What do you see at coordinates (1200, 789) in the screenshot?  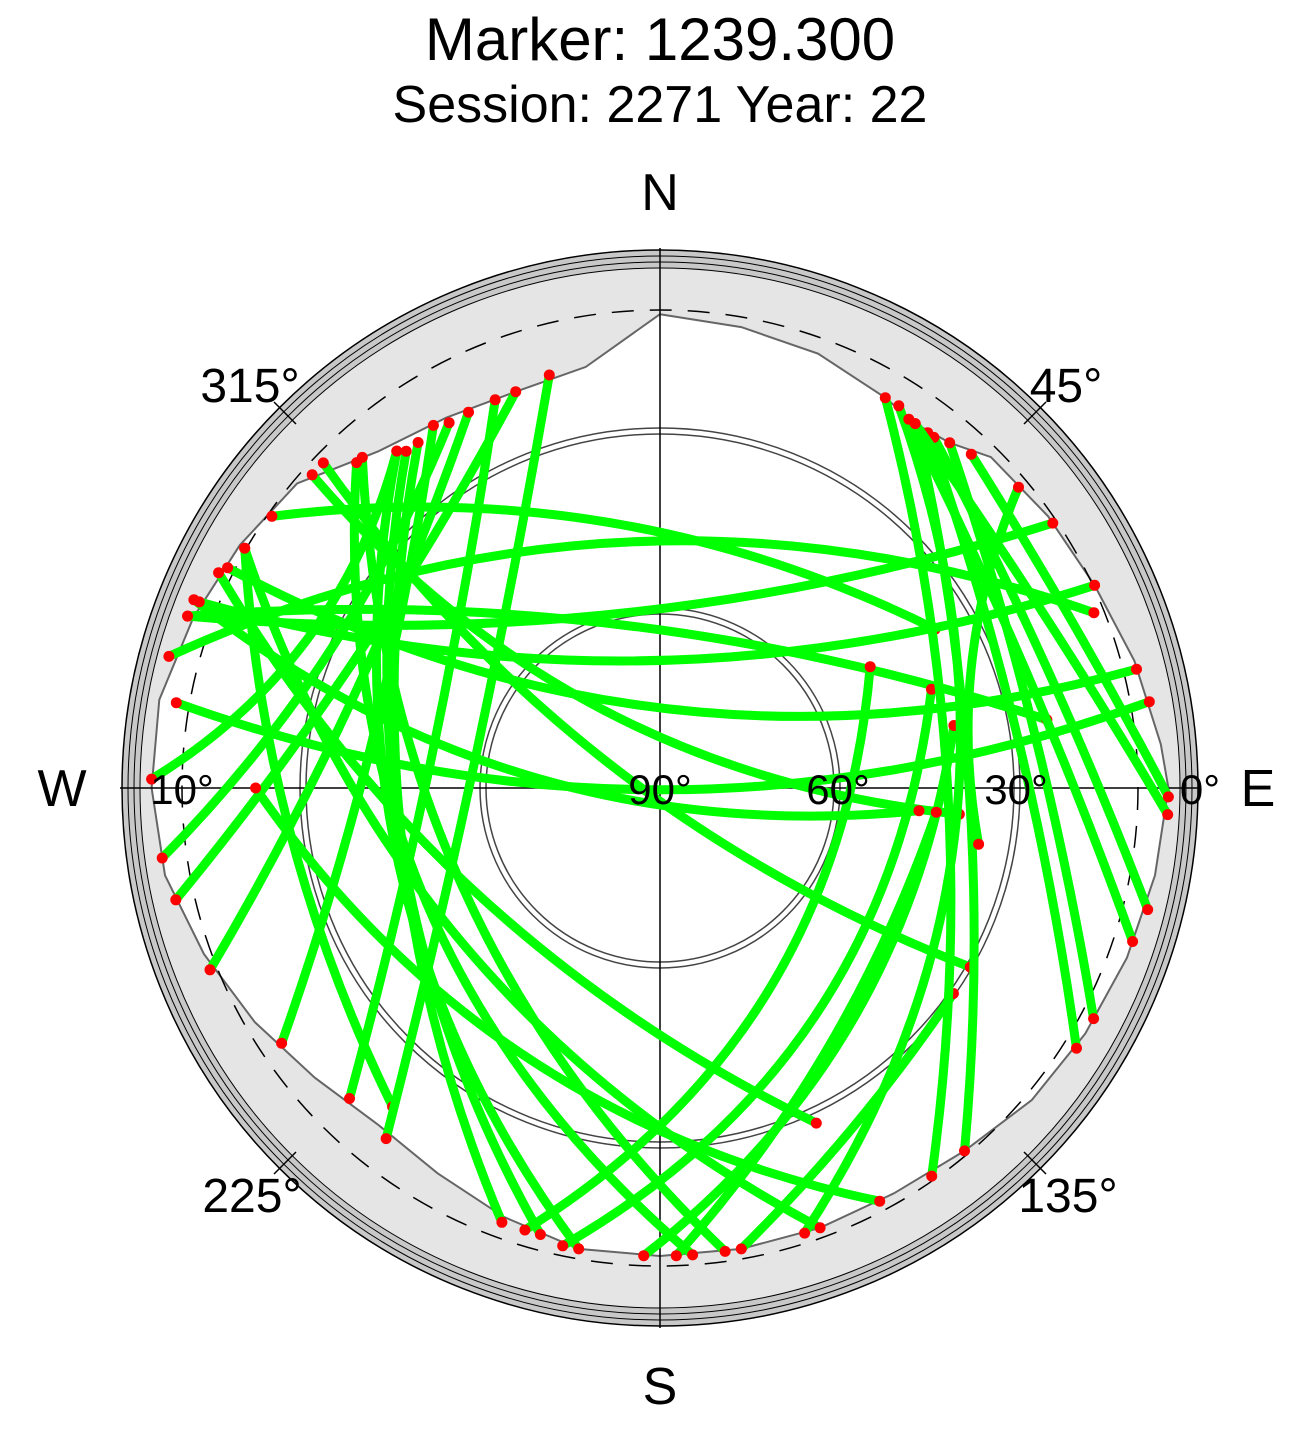 I see `elevation-label-0: 0°` at bounding box center [1200, 789].